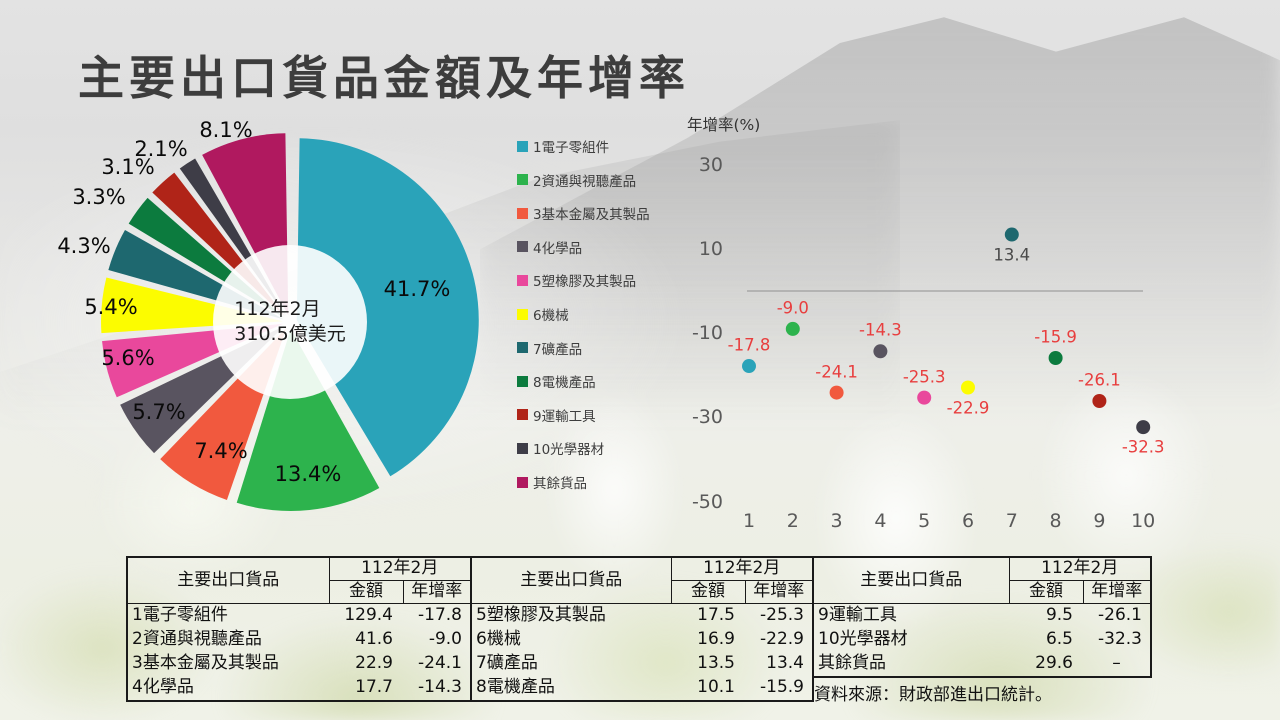 This screenshot has height=720, width=1280. What do you see at coordinates (968, 521) in the screenshot?
I see `x-axis-tick: 6` at bounding box center [968, 521].